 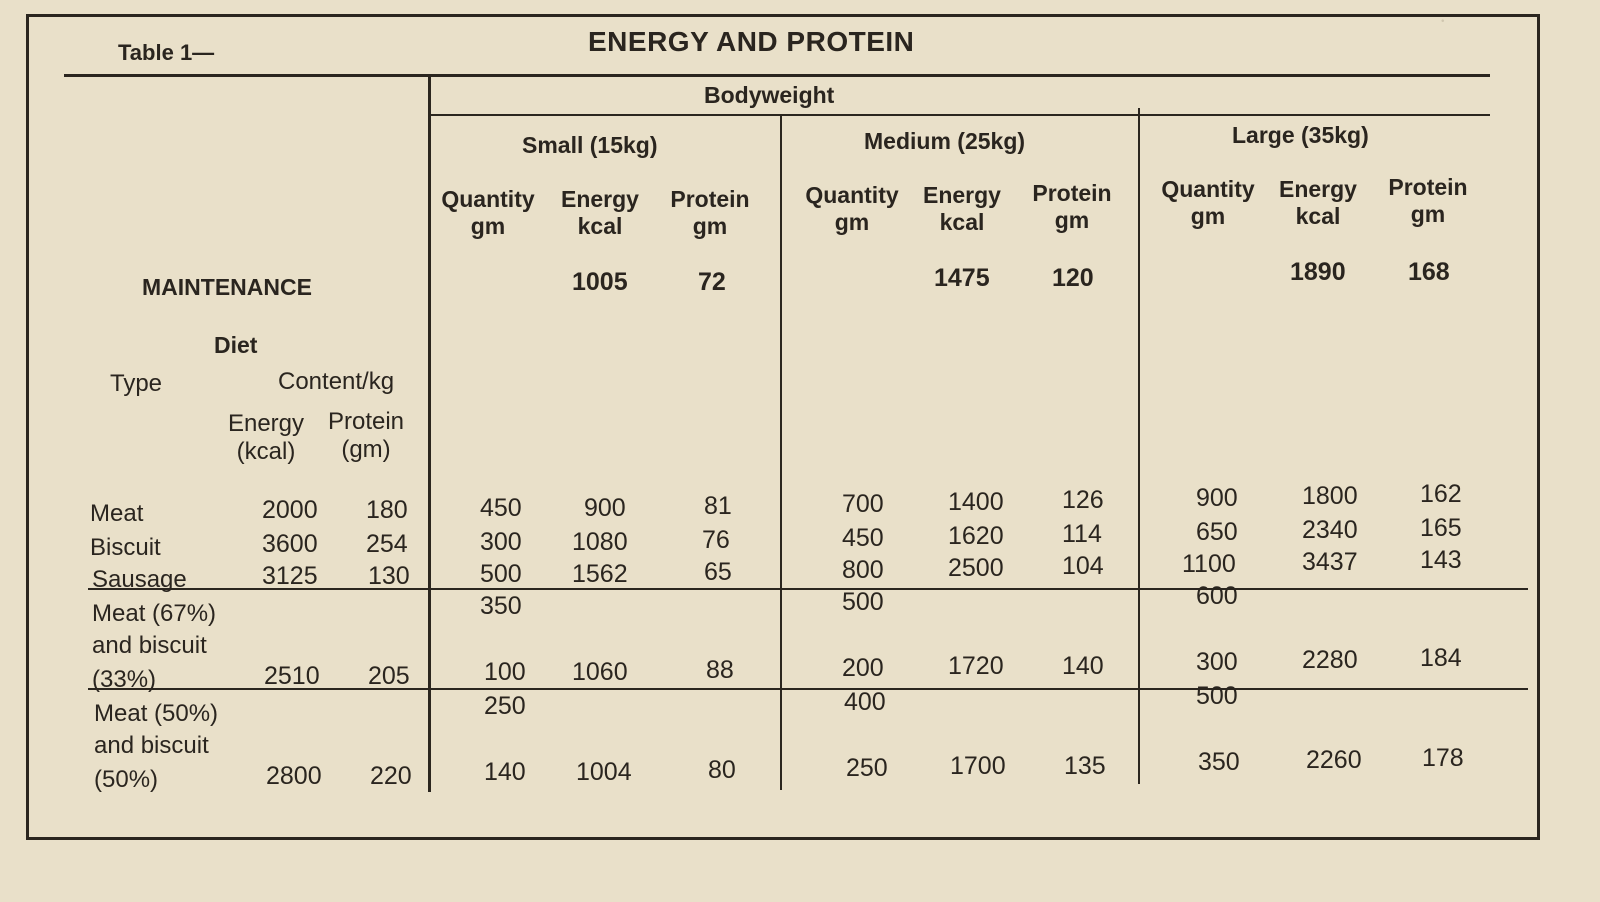 What do you see at coordinates (769, 95) in the screenshot?
I see `bodyweight-header: Bodyweight` at bounding box center [769, 95].